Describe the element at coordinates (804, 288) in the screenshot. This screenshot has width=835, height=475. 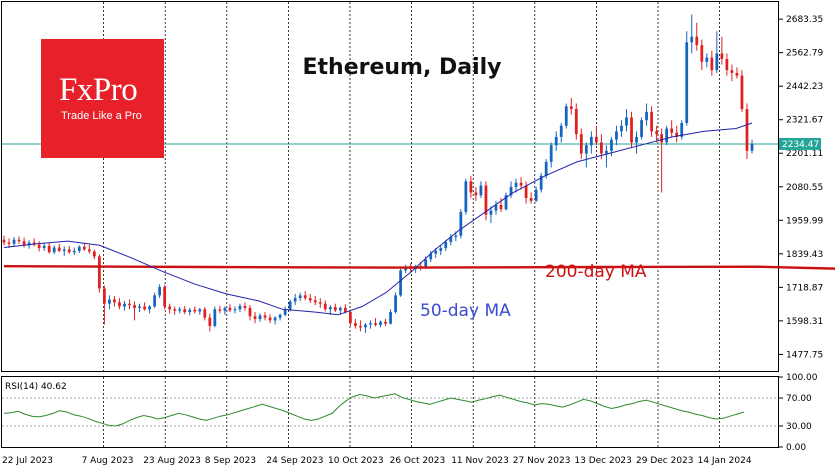
I see `y-tick-label: 1718.87` at that location.